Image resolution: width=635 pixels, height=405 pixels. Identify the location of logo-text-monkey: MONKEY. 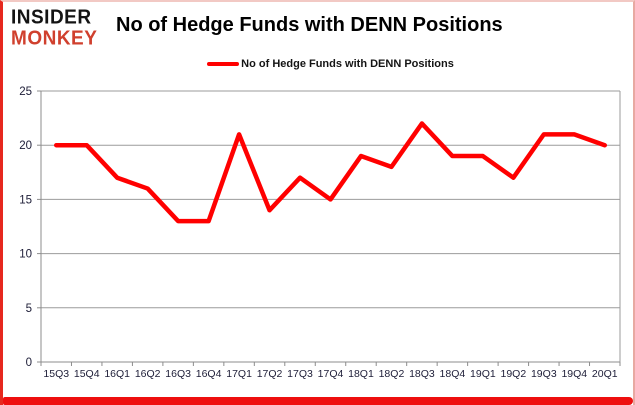
(54, 38).